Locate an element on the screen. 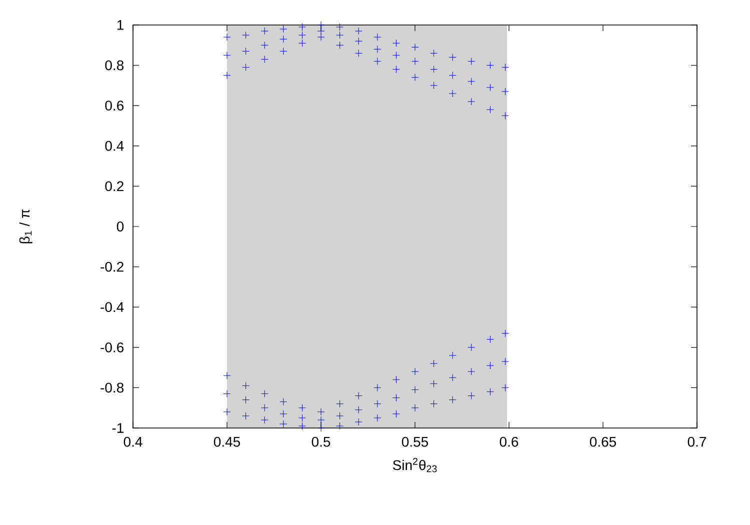 This screenshot has width=750, height=525. x-tick-label: 0.7 is located at coordinates (697, 441).